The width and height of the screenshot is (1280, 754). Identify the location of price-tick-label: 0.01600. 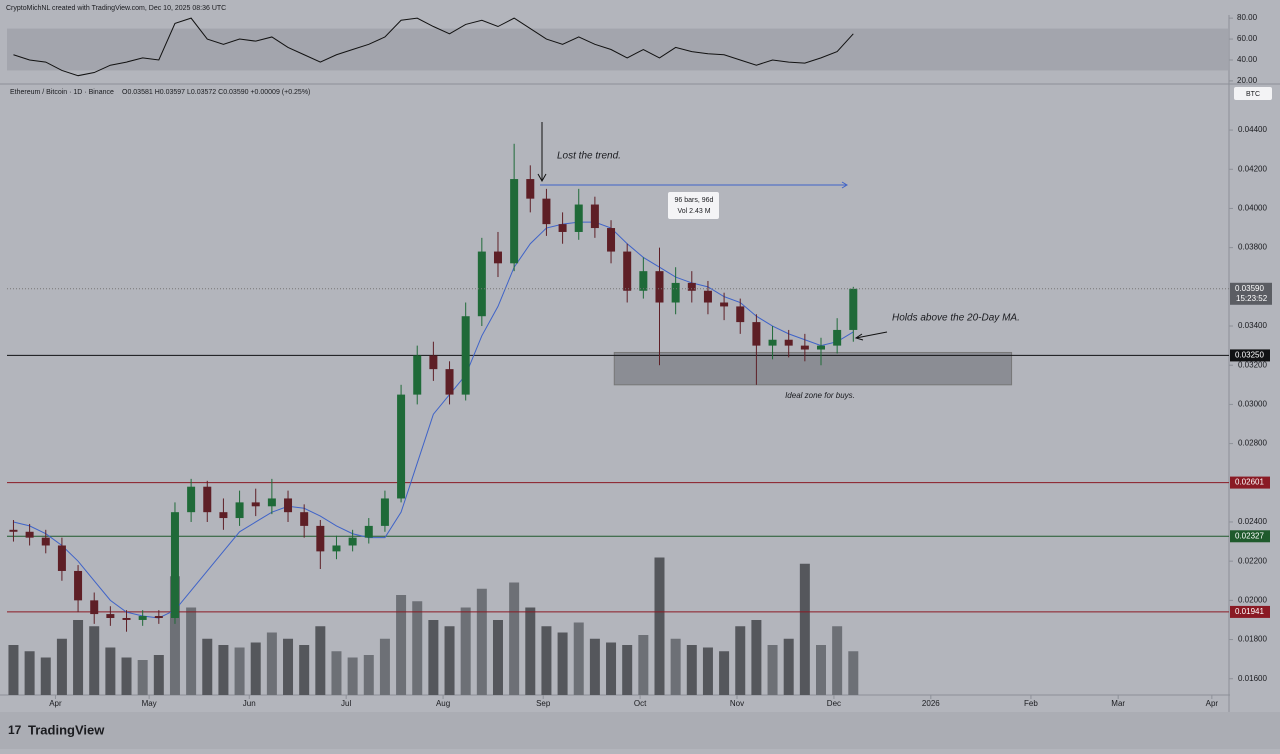
(1252, 678).